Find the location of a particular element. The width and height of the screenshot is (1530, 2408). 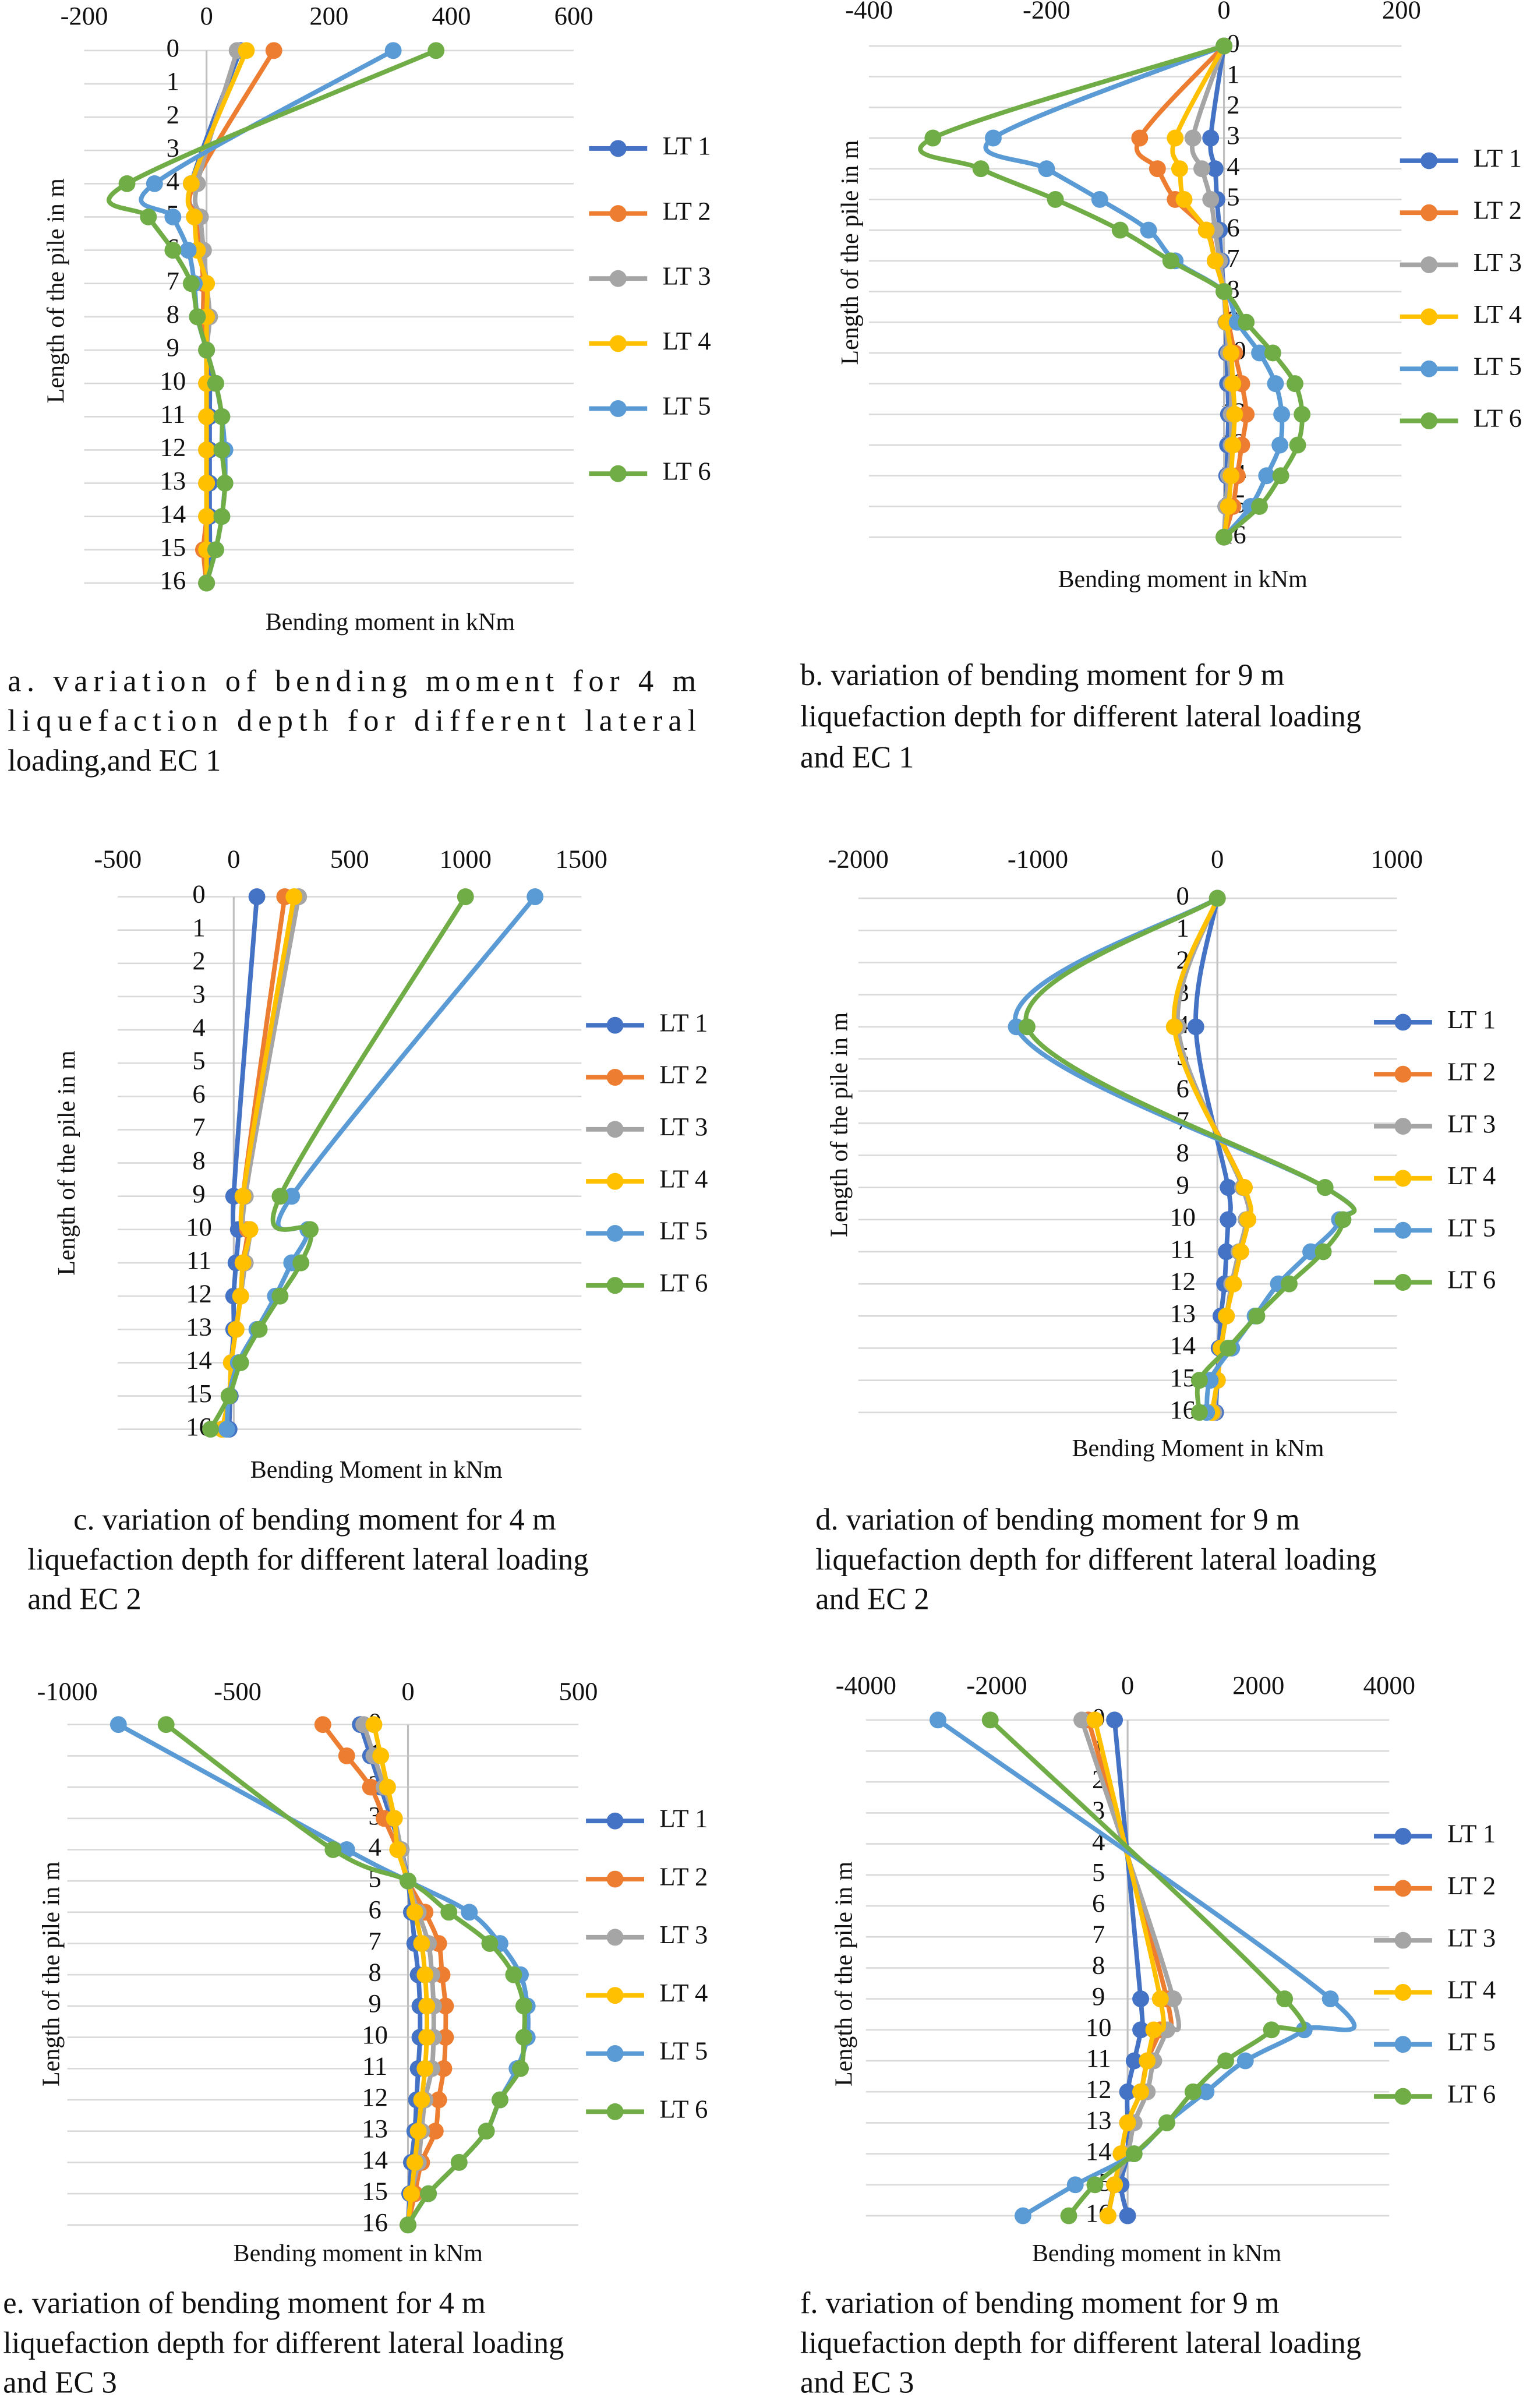

caption-line: and EC 1 is located at coordinates (857, 758).